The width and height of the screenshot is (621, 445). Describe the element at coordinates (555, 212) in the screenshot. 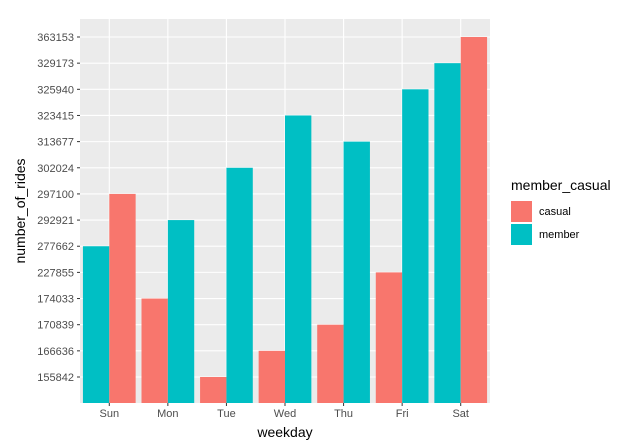

I see `legend-label-casual: casual` at that location.